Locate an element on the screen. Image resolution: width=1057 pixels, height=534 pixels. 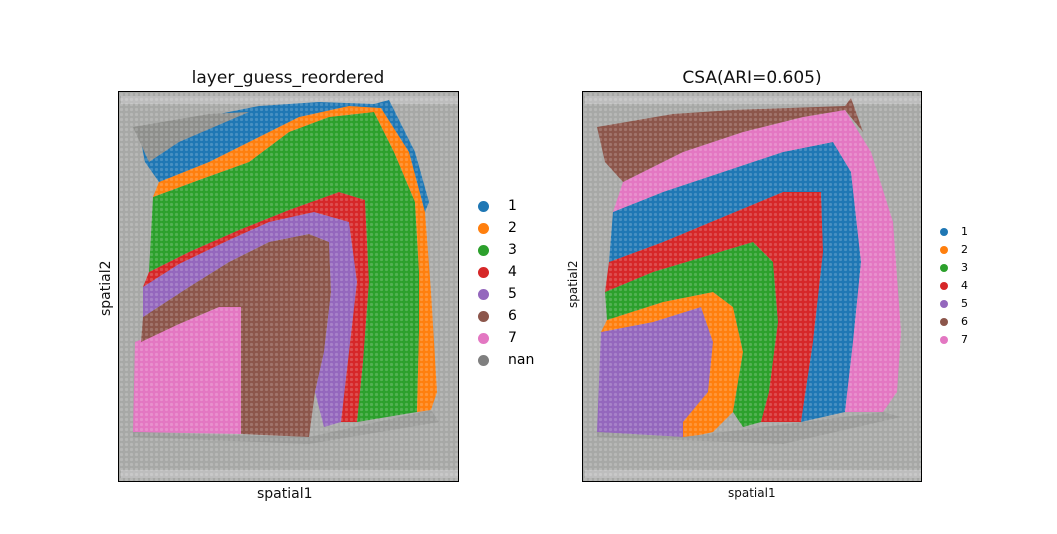
right-legend-item: 2 is located at coordinates (954, 249).